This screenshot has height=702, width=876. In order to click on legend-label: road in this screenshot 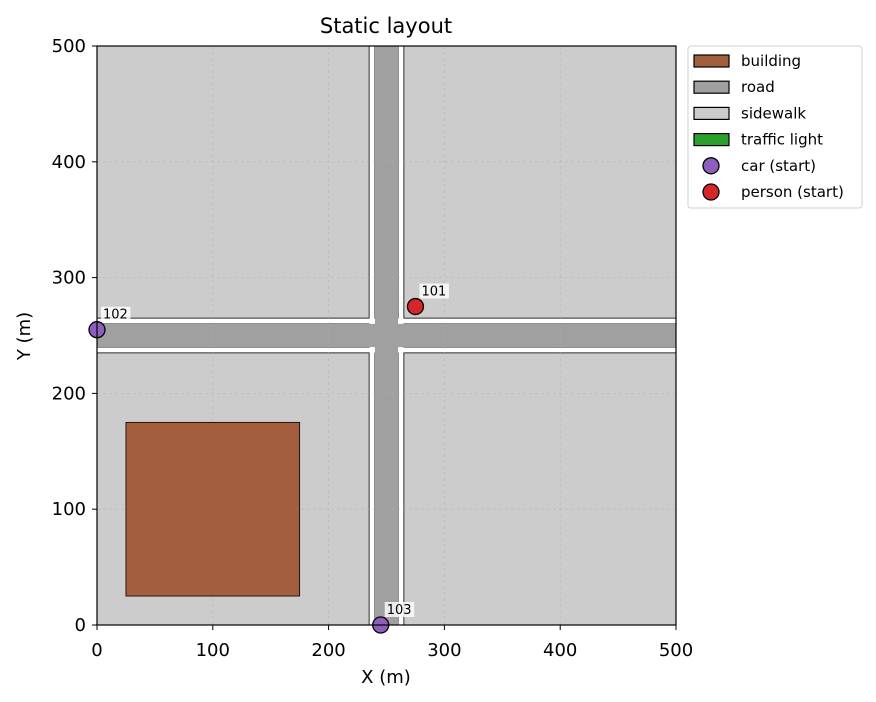, I will do `click(758, 87)`.